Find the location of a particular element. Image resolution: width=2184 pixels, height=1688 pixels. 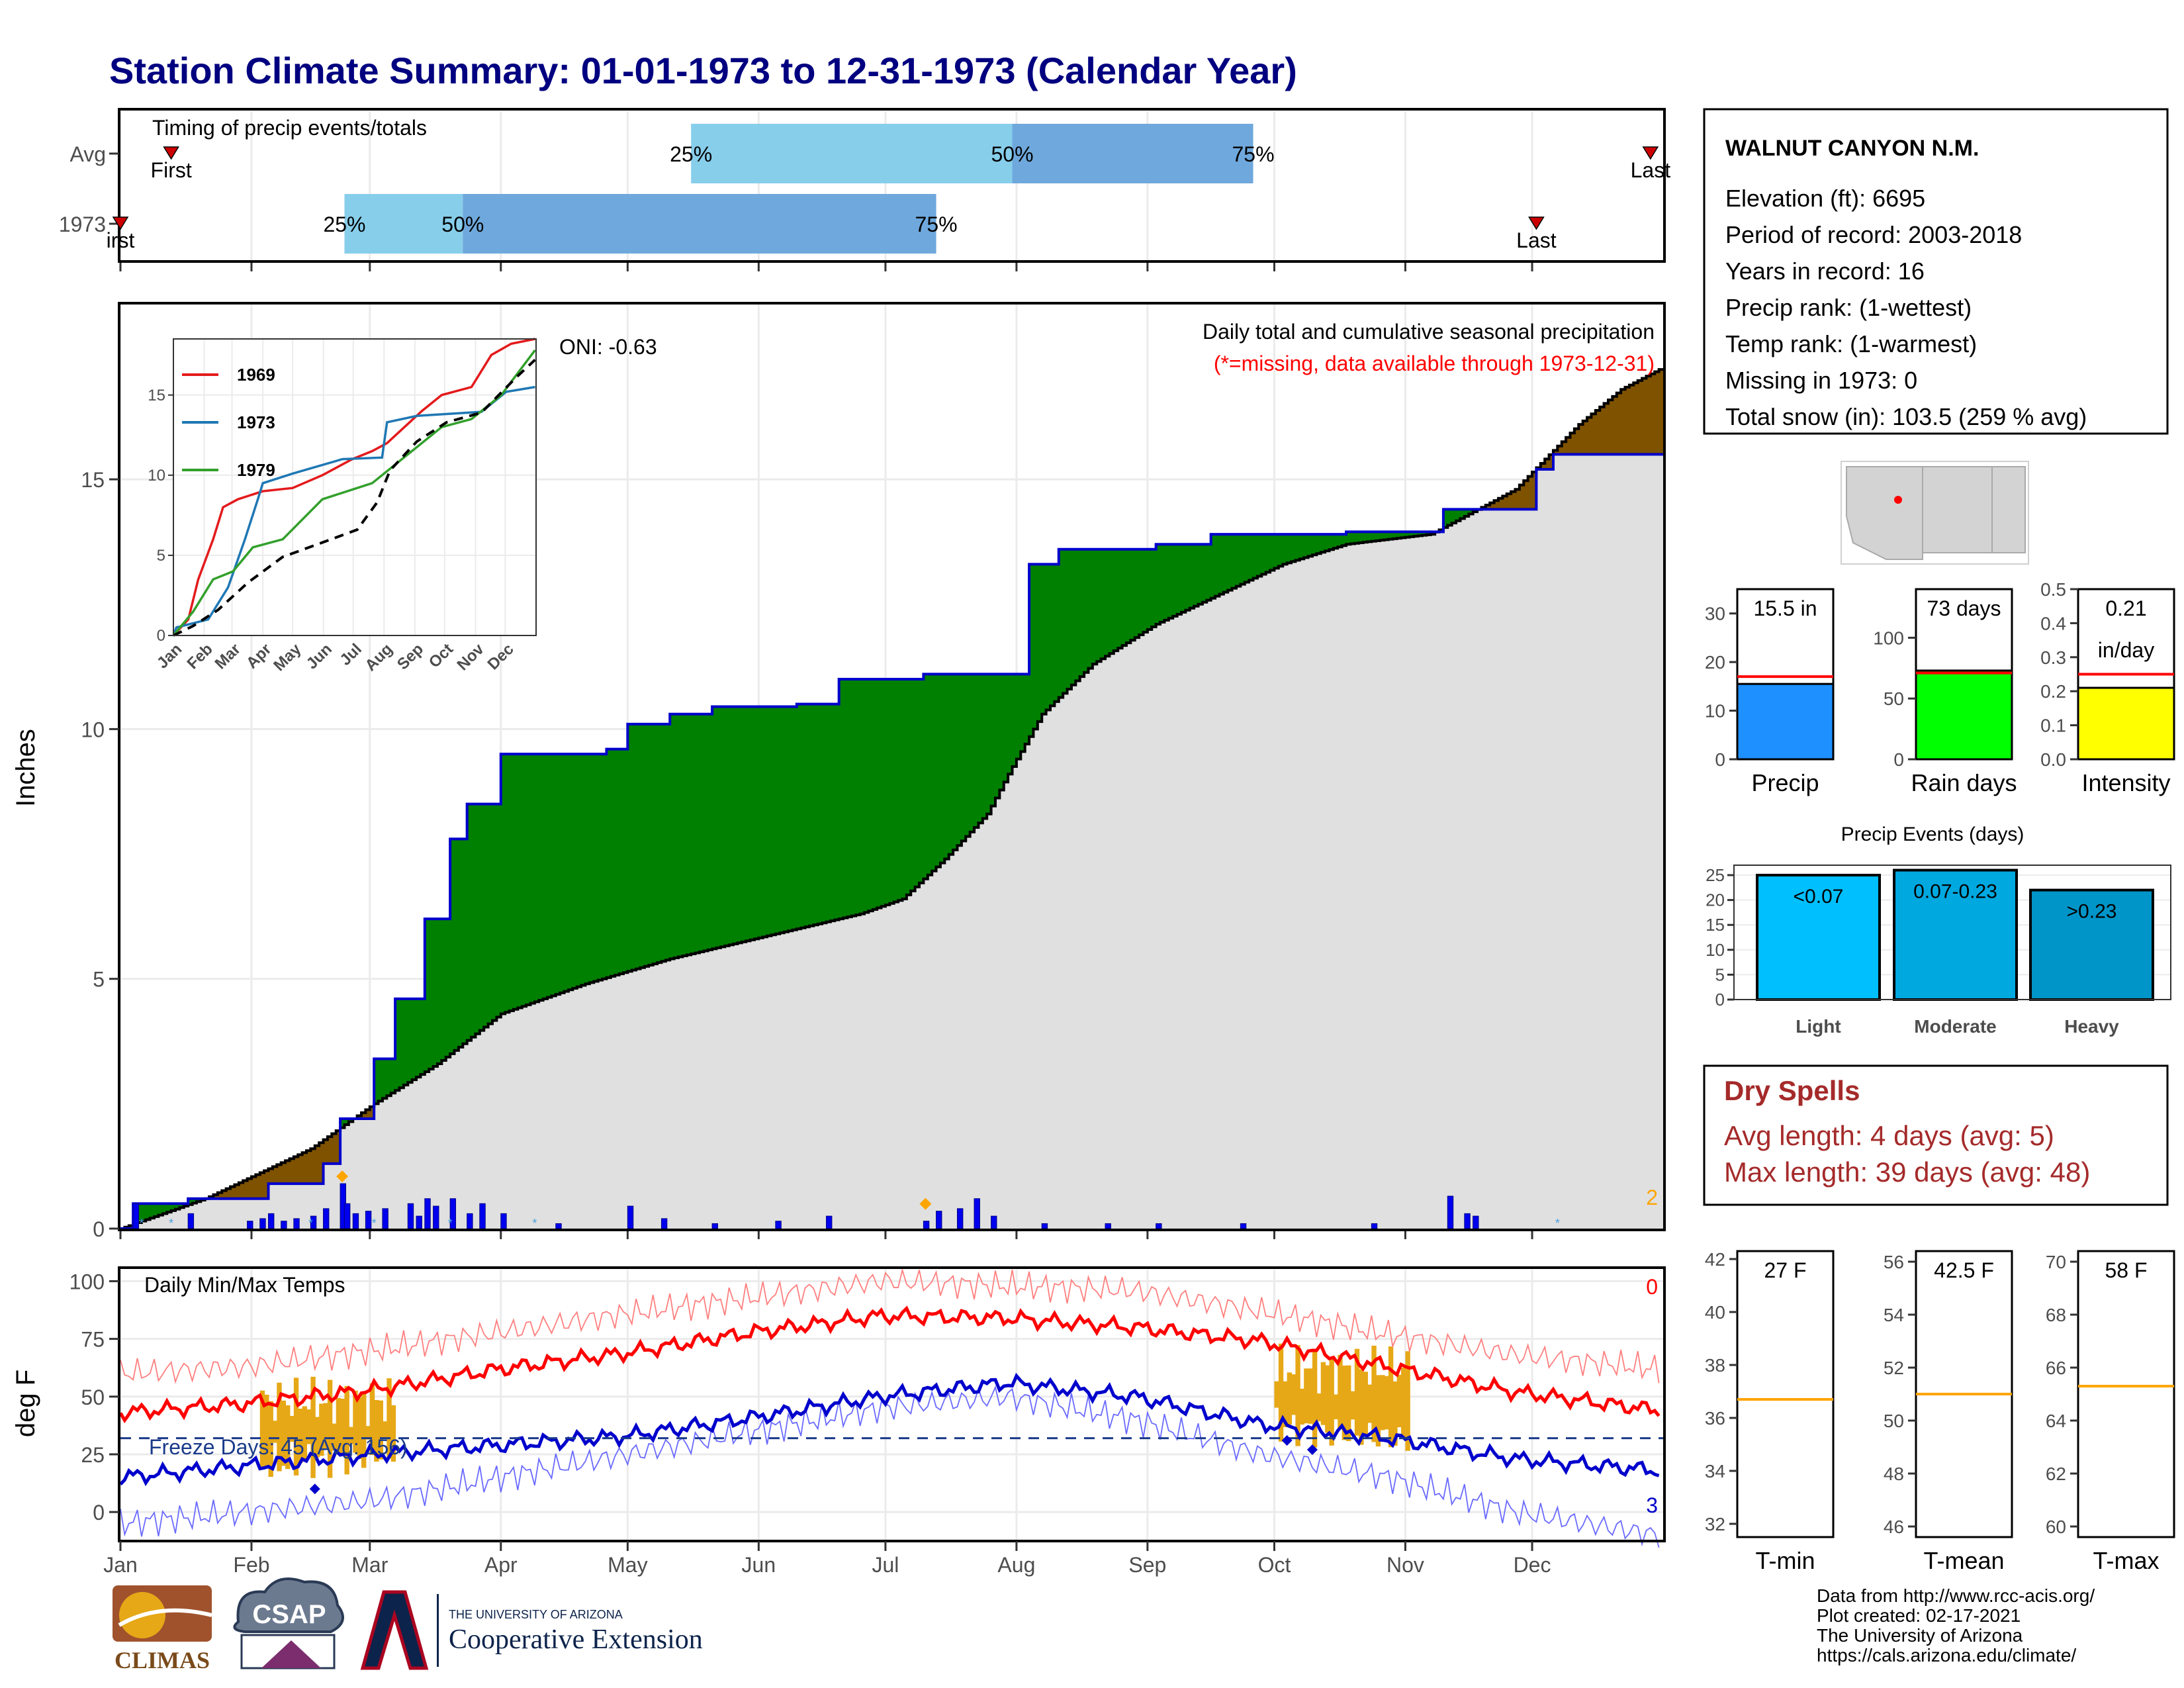

month-label: Nov is located at coordinates (1405, 1565).